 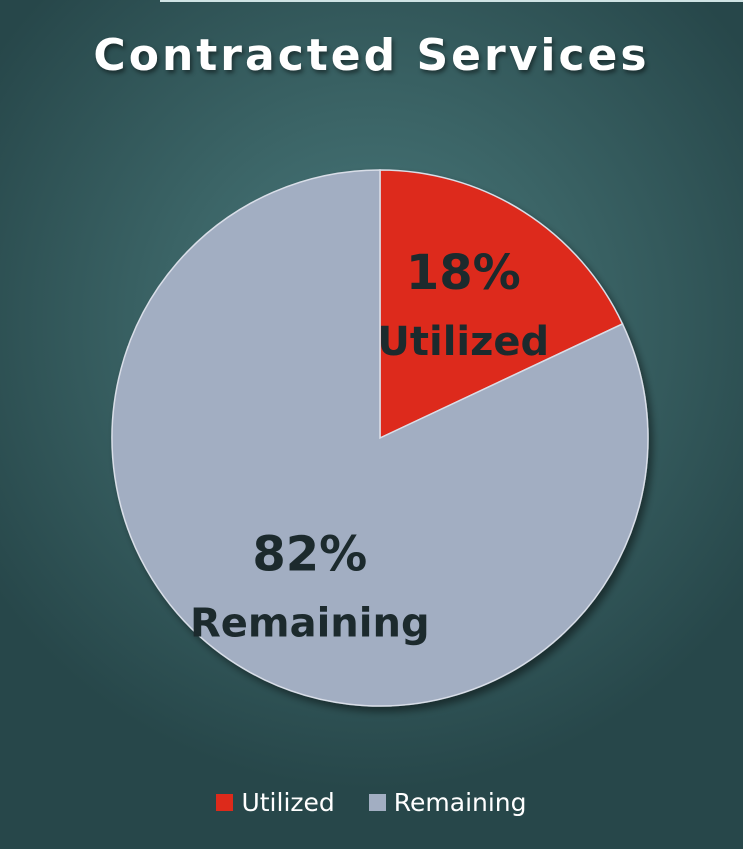 What do you see at coordinates (309, 555) in the screenshot?
I see `slice-value-label-remaining: 82%` at bounding box center [309, 555].